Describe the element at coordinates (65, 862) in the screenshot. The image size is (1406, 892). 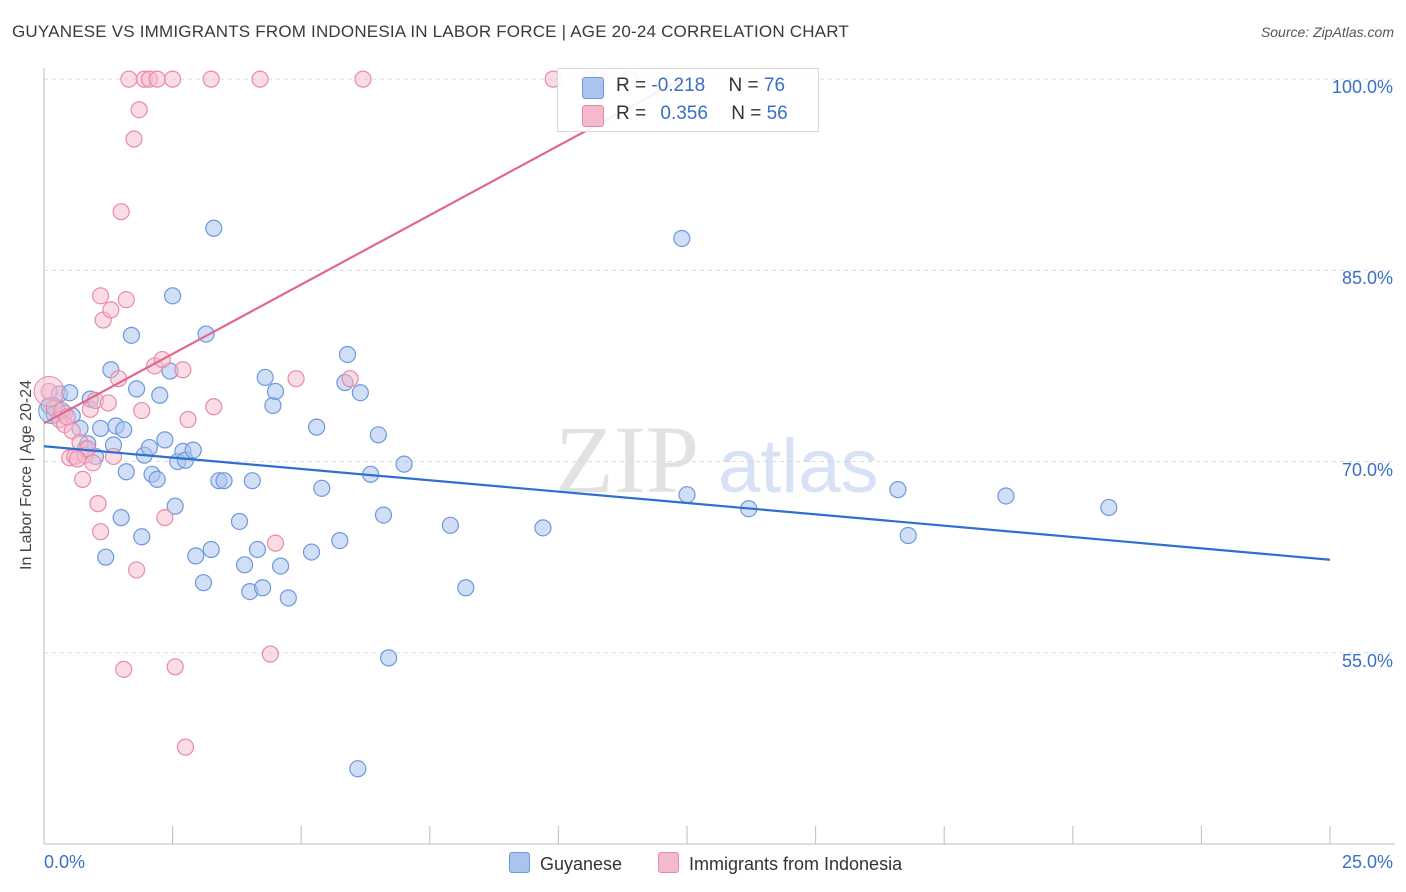
I see `x-tick-label-min: 0.0%` at that location.